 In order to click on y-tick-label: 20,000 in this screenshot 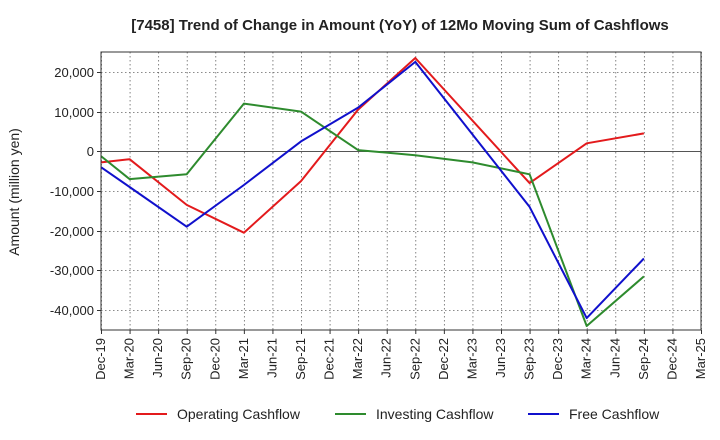, I will do `click(74, 72)`.